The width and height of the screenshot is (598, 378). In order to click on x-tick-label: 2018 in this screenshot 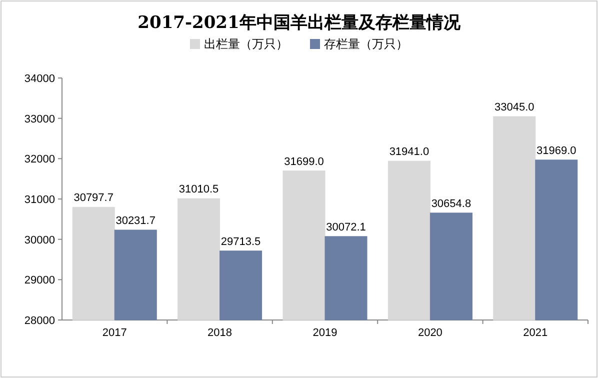, I will do `click(220, 333)`.